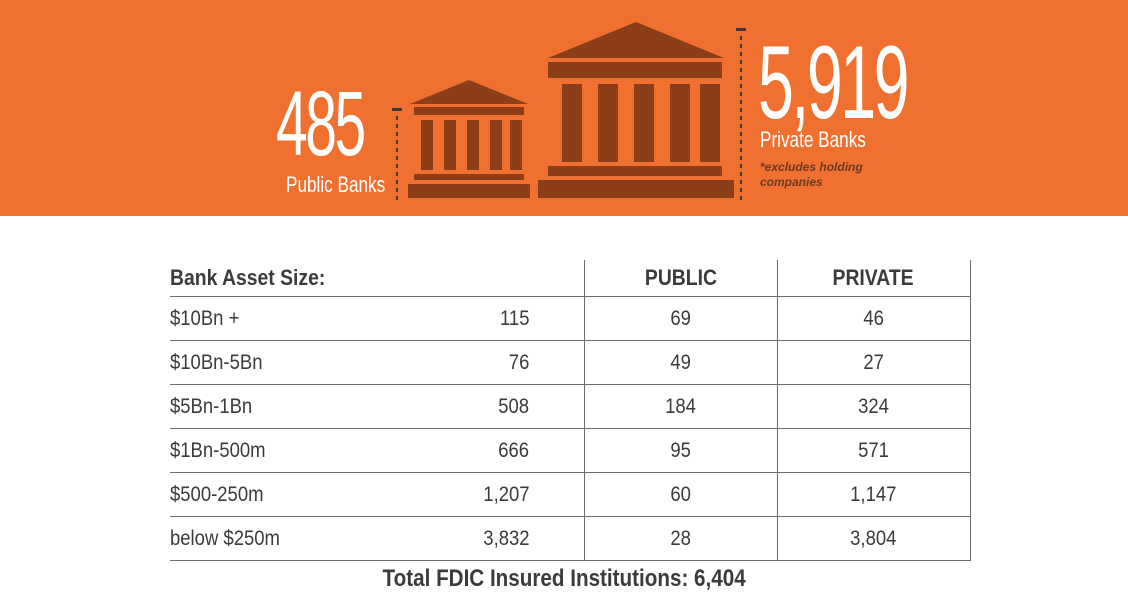  What do you see at coordinates (225, 538) in the screenshot?
I see `asset-size-label: below $250m` at bounding box center [225, 538].